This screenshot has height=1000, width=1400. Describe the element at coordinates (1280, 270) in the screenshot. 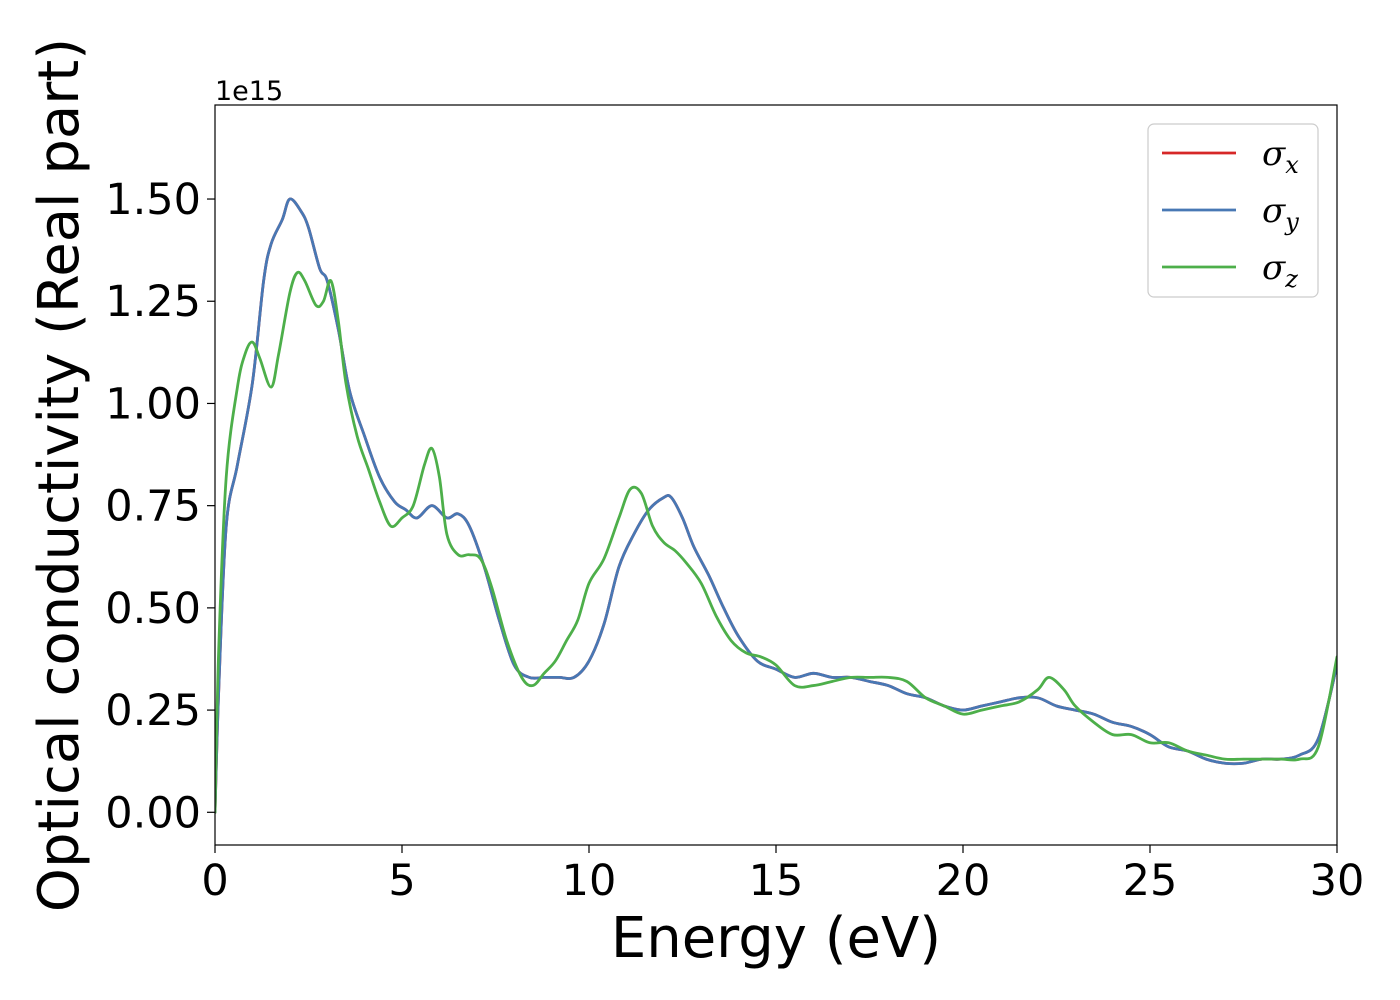

I see `legend-label-z: σz` at that location.